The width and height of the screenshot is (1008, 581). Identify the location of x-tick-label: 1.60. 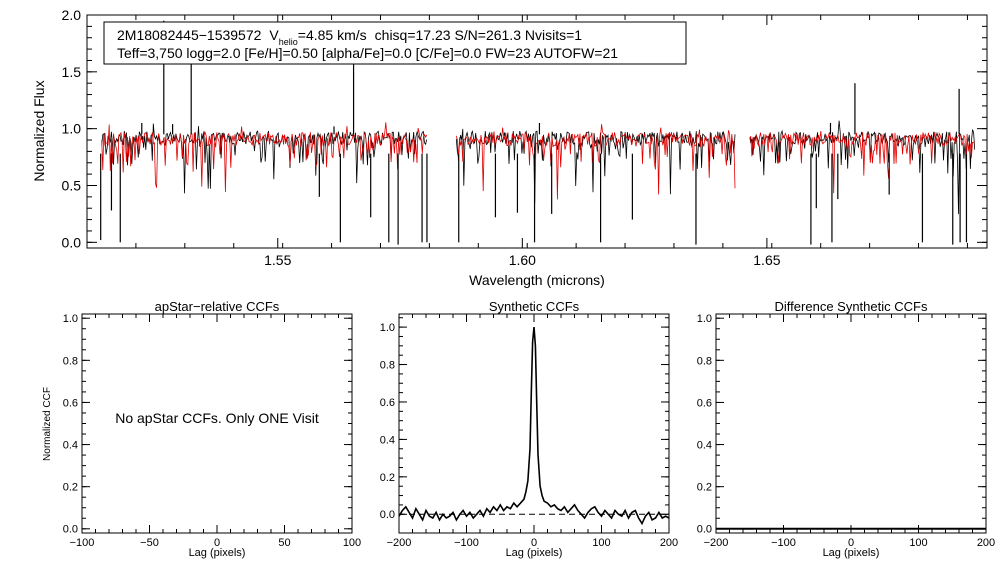
(522, 260).